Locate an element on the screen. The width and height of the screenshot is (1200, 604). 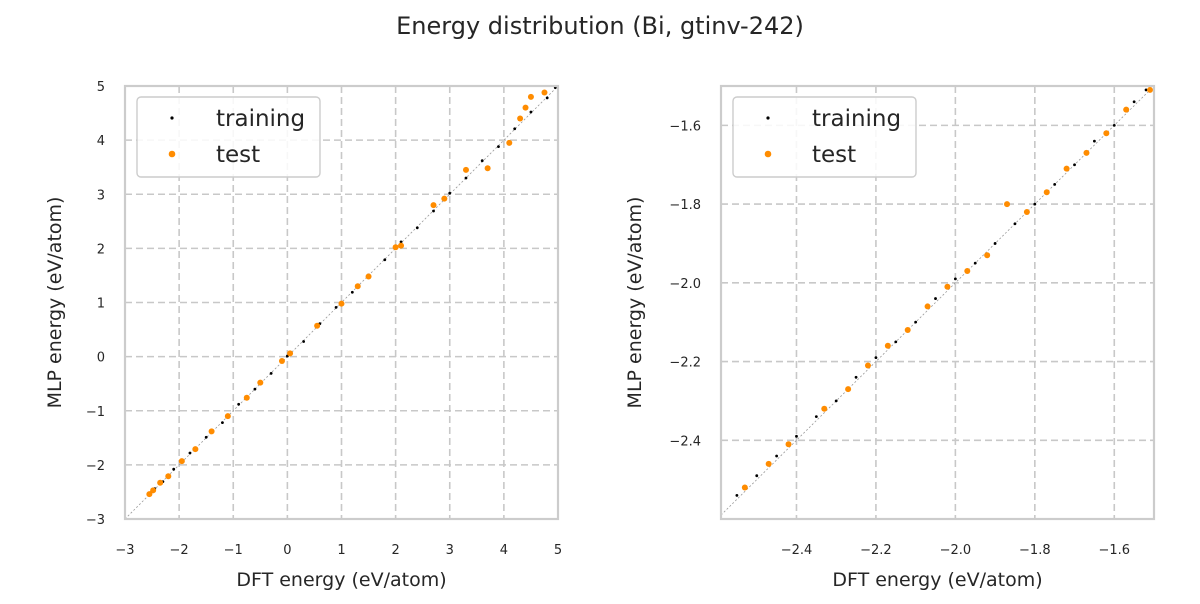
x-tick-label: 0 is located at coordinates (287, 550).